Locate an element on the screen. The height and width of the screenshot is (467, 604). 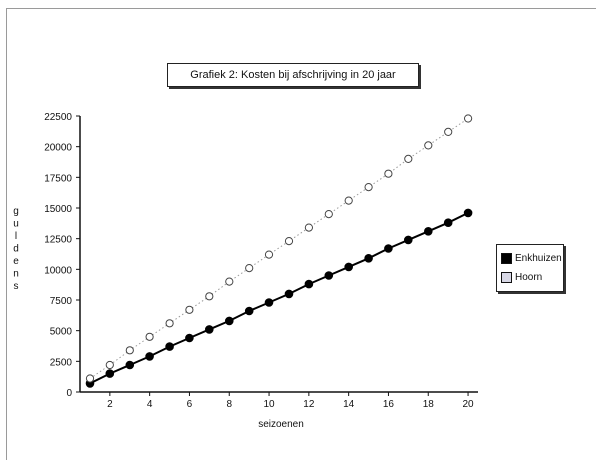
legend-label-enkhuizen: Enkhuizen is located at coordinates (538, 258).